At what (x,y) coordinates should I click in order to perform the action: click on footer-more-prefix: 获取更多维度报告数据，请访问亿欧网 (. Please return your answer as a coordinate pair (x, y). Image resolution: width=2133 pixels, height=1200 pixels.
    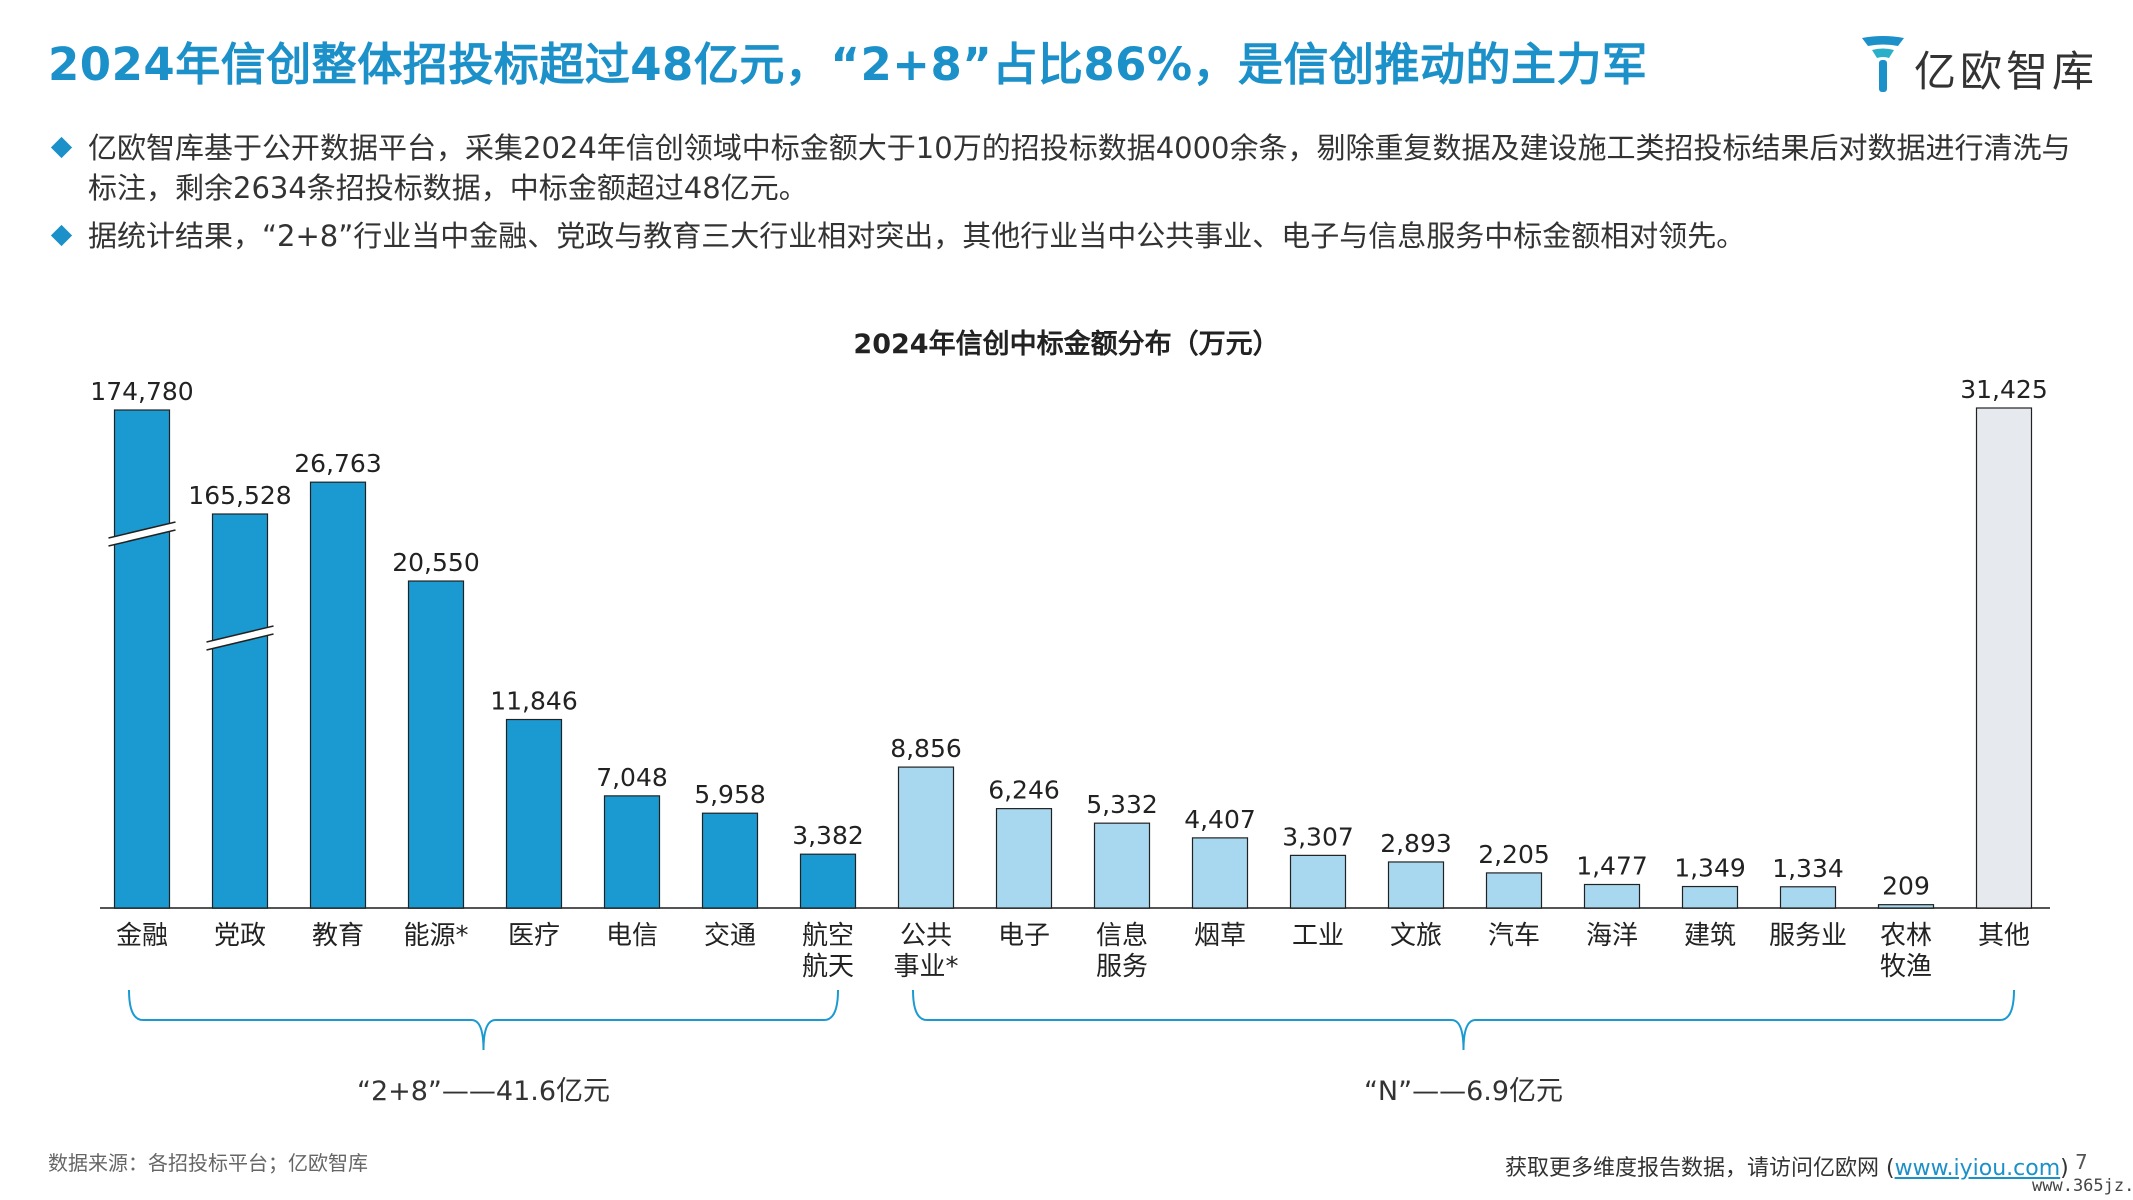
    Looking at the image, I should click on (1700, 1168).